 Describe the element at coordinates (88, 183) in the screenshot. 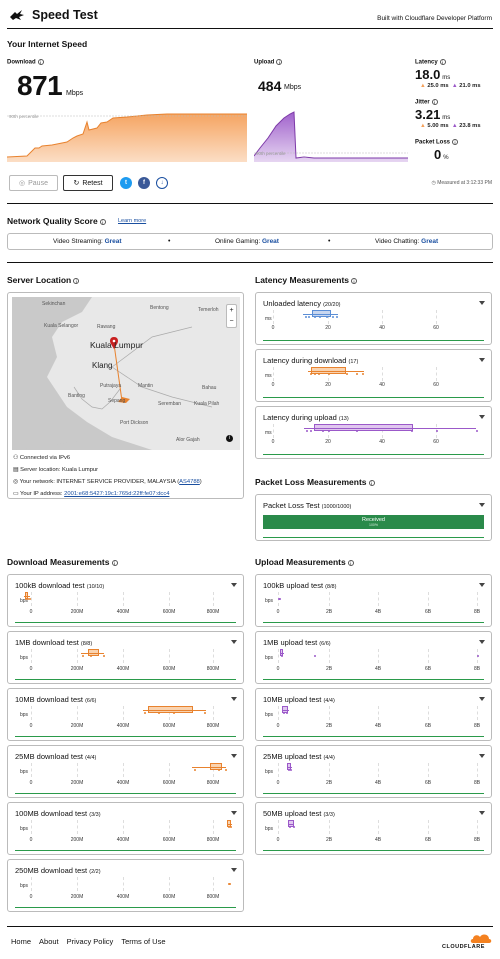

I see `retest-button: ↻ Retest` at that location.